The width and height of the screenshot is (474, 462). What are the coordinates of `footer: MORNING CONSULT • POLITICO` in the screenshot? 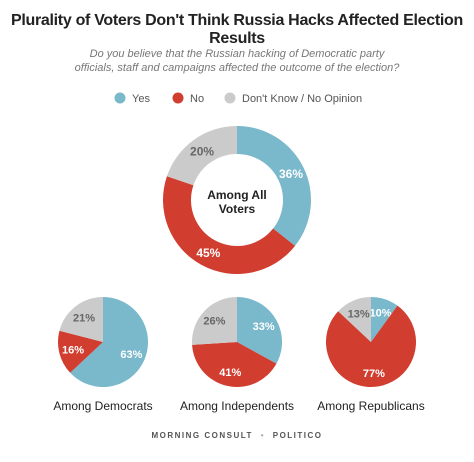 It's located at (237, 435).